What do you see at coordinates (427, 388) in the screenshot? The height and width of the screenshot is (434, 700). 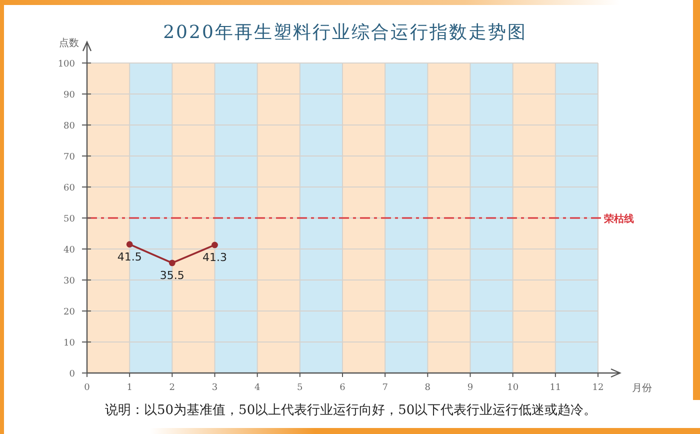 I see `x-tick-label: 8` at bounding box center [427, 388].